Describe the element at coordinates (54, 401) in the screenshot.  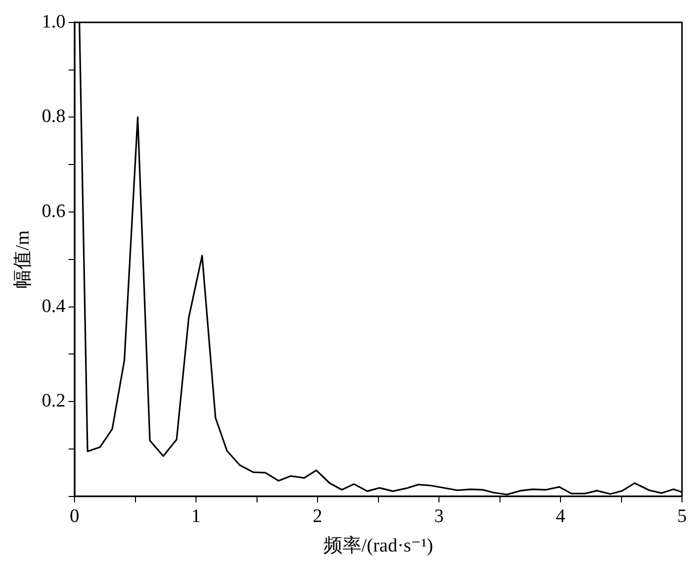
I see `y-tick-label: 0.2` at that location.